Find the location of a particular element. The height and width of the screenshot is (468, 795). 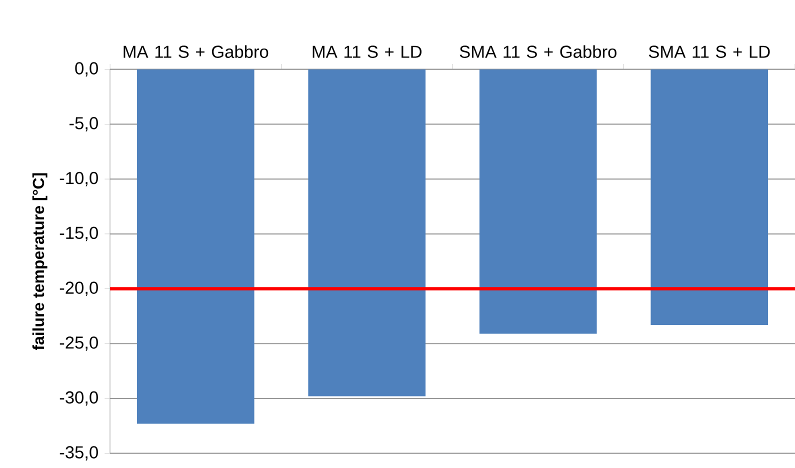

x-tick-label: SMA 11 S + Gabbro is located at coordinates (538, 51).